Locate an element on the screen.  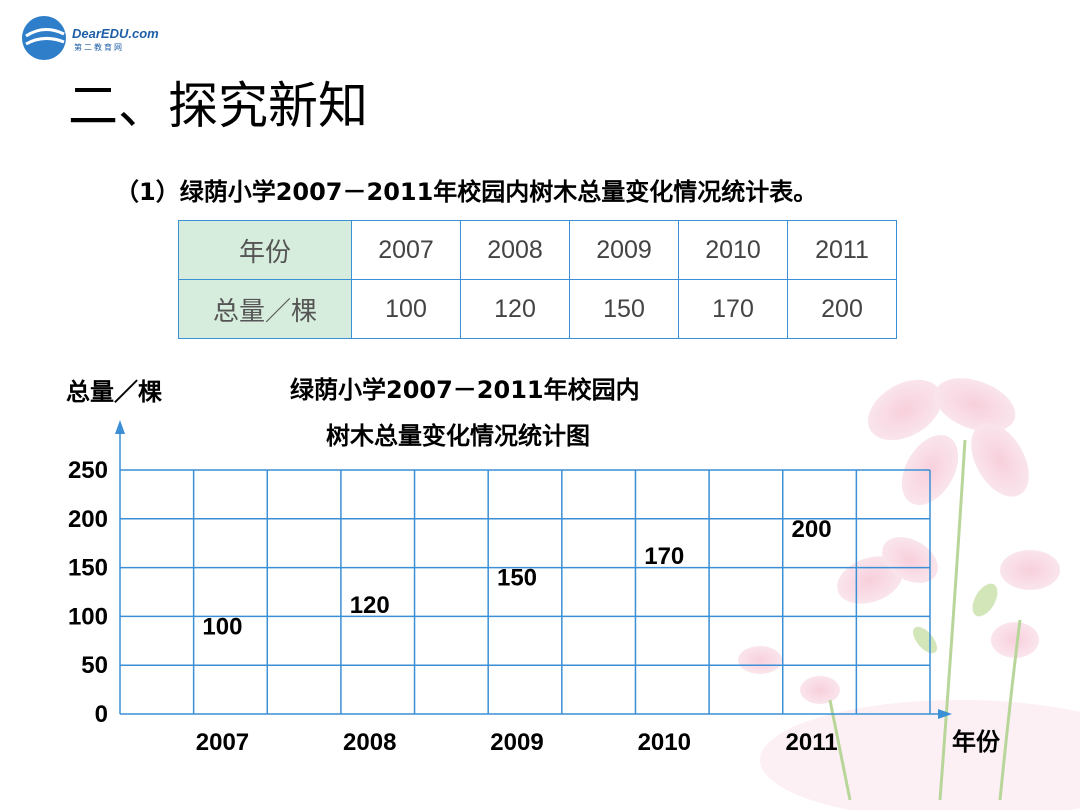
x-tick-label: 2011 is located at coordinates (812, 742).